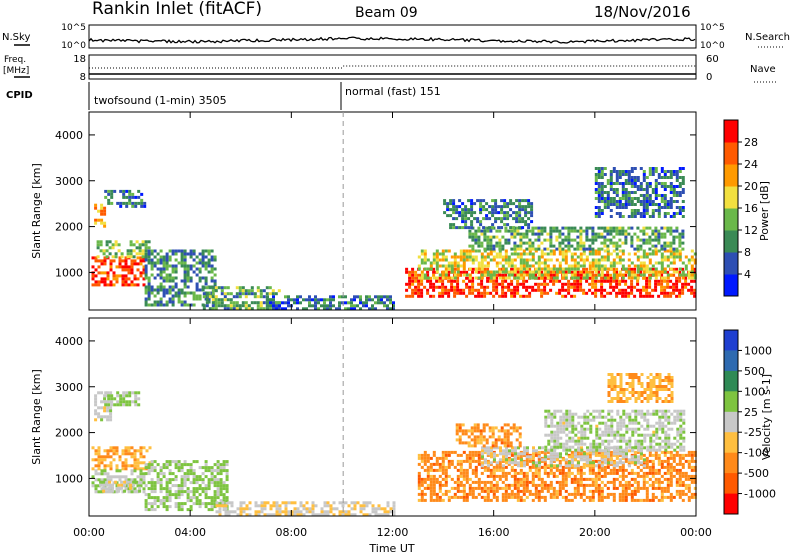  What do you see at coordinates (69, 181) in the screenshot?
I see `y-tick-label: 3000` at bounding box center [69, 181].